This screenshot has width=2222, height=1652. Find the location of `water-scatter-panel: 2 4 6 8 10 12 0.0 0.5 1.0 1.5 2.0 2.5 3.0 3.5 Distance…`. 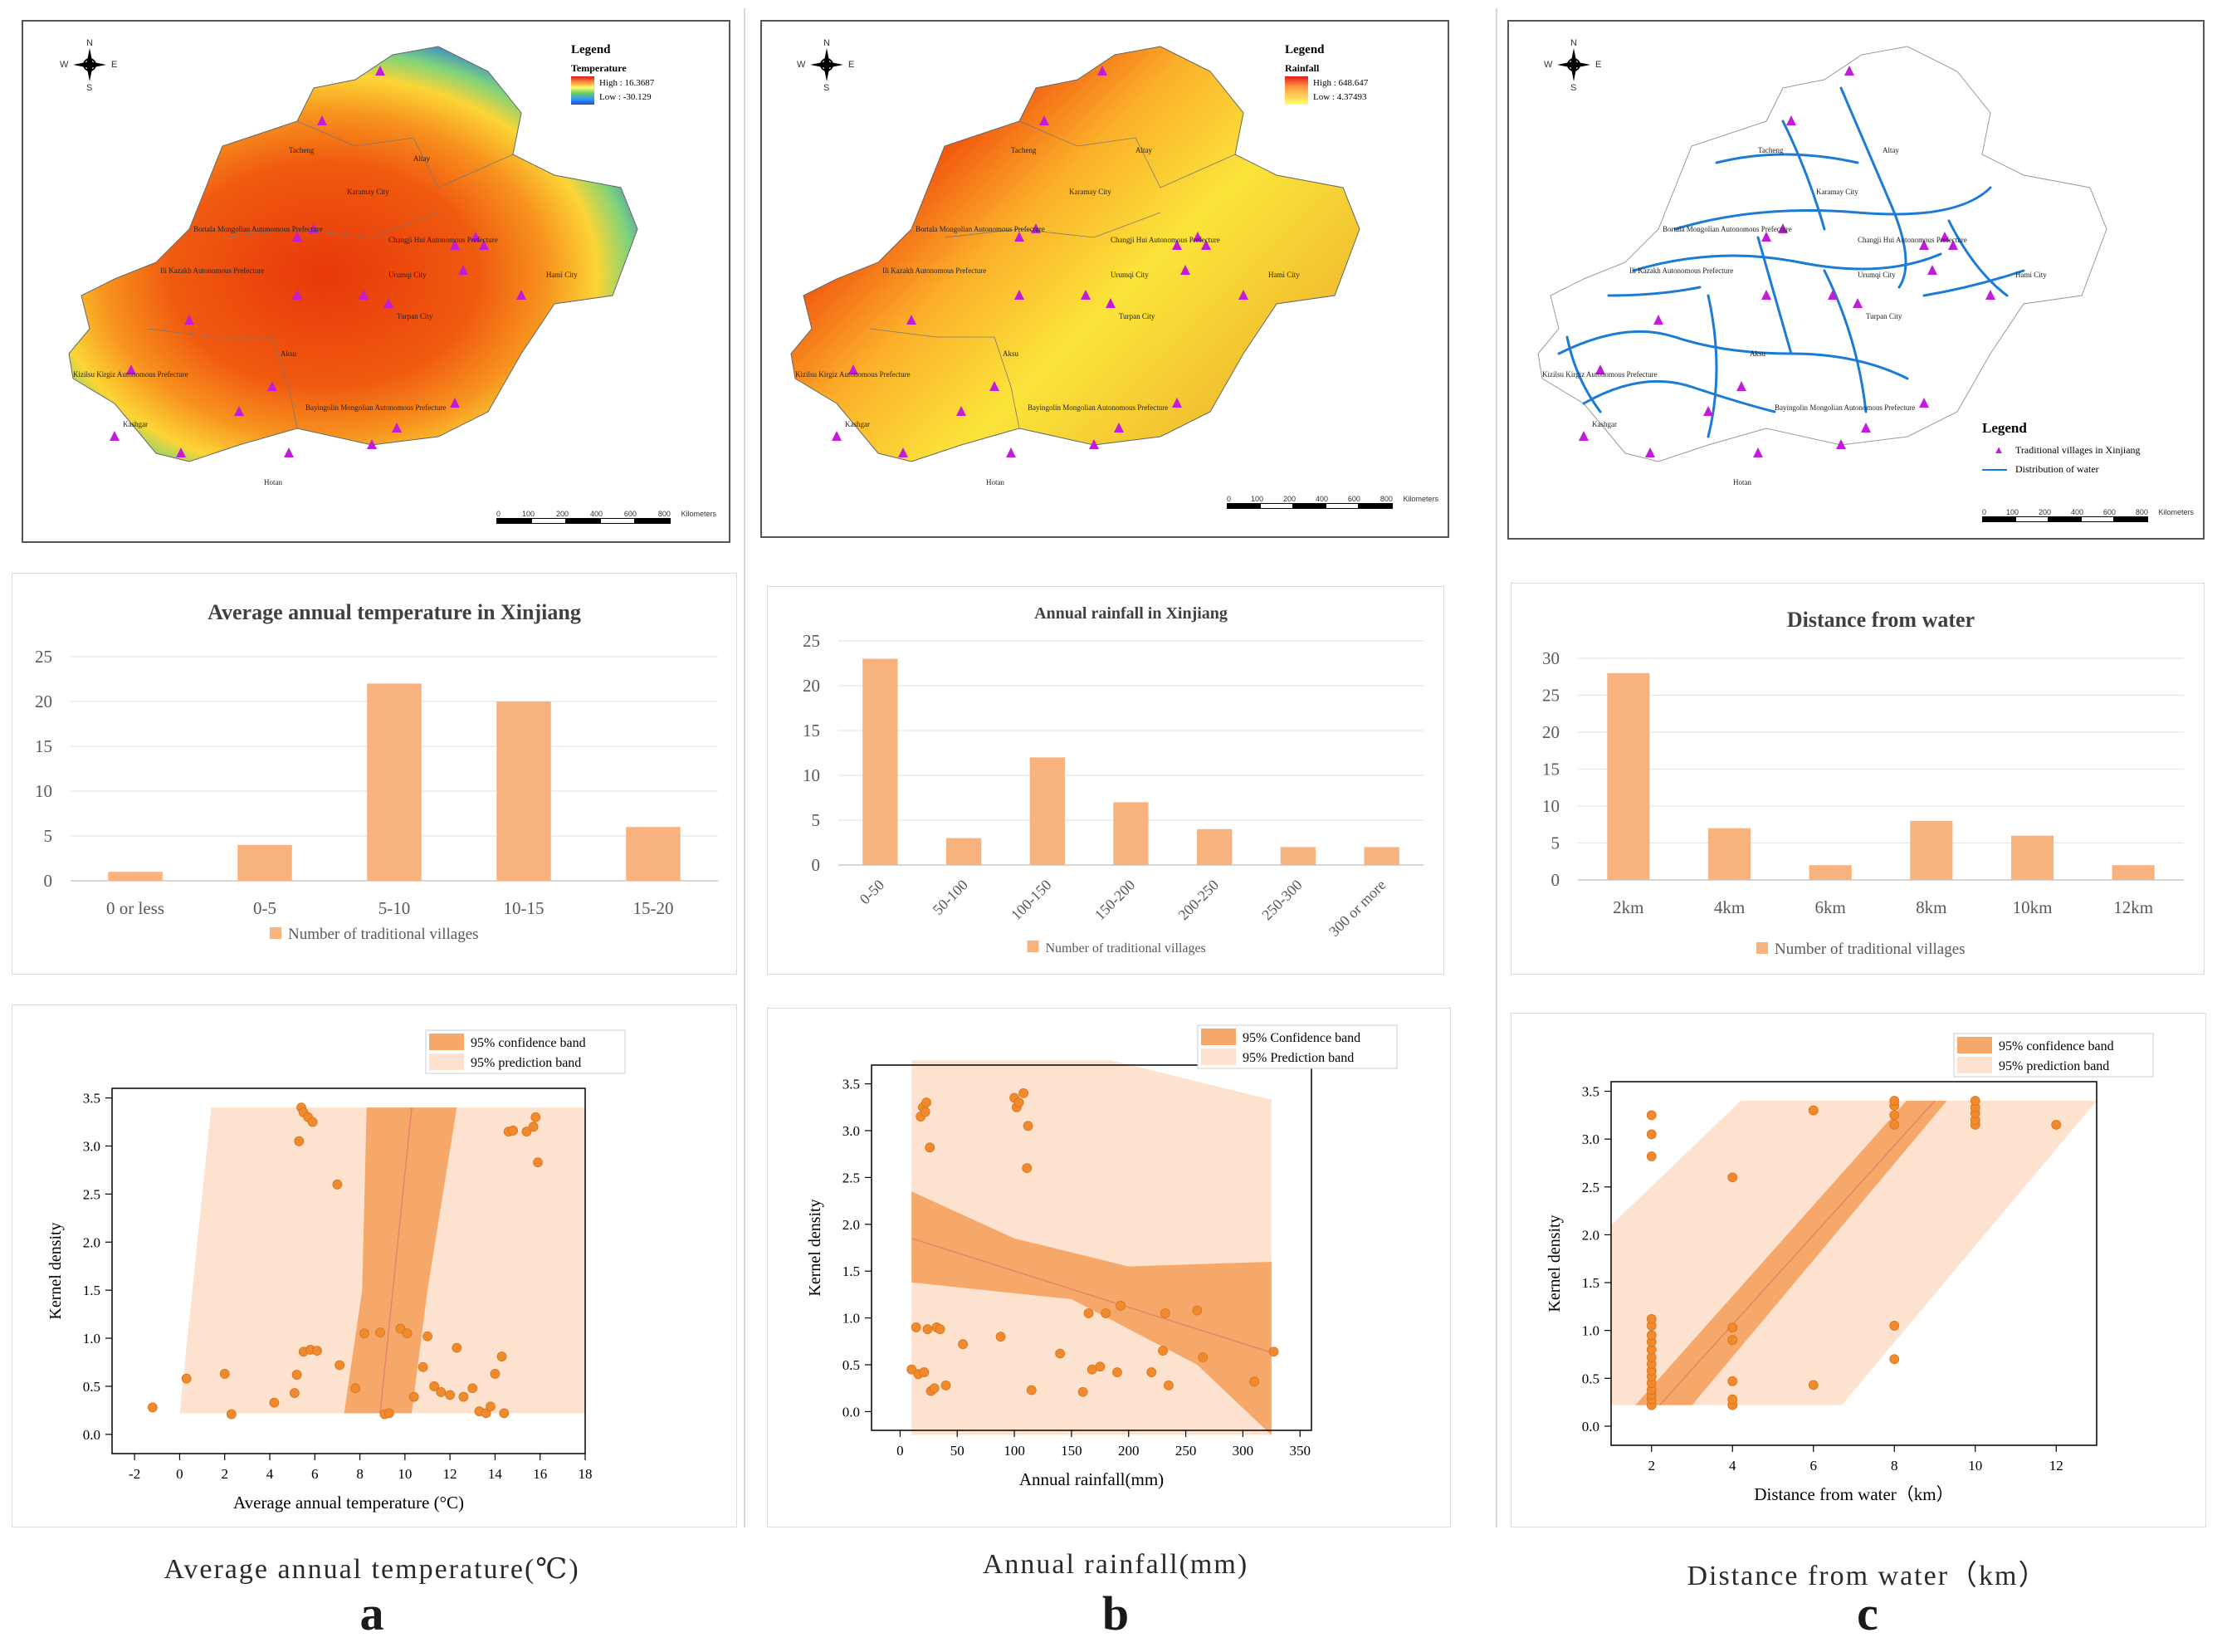

water-scatter-panel: 2 4 6 8 10 12 0.0 0.5 1.0 1.5 2.0 2.5 3.0 3.5 Distance… is located at coordinates (1858, 1270).